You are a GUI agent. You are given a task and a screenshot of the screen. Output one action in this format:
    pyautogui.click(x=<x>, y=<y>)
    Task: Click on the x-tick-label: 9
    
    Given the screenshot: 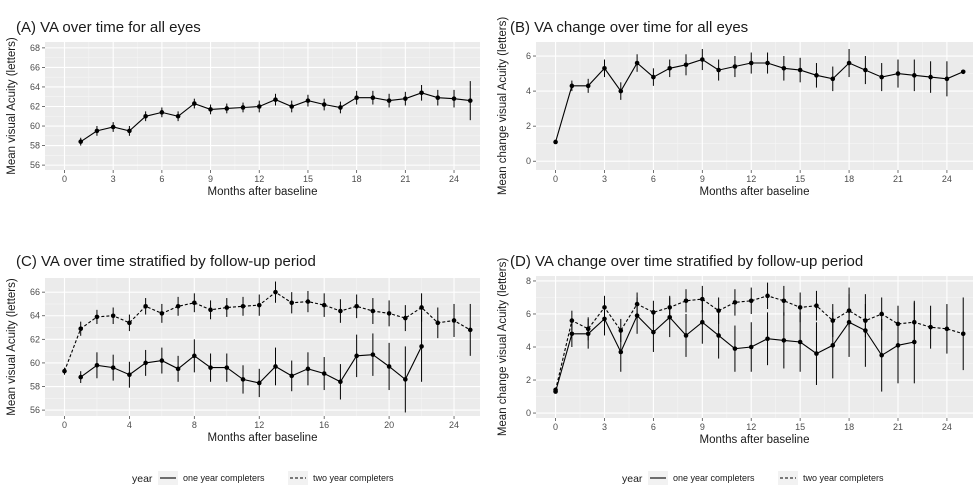 What is the action you would take?
    pyautogui.click(x=702, y=179)
    